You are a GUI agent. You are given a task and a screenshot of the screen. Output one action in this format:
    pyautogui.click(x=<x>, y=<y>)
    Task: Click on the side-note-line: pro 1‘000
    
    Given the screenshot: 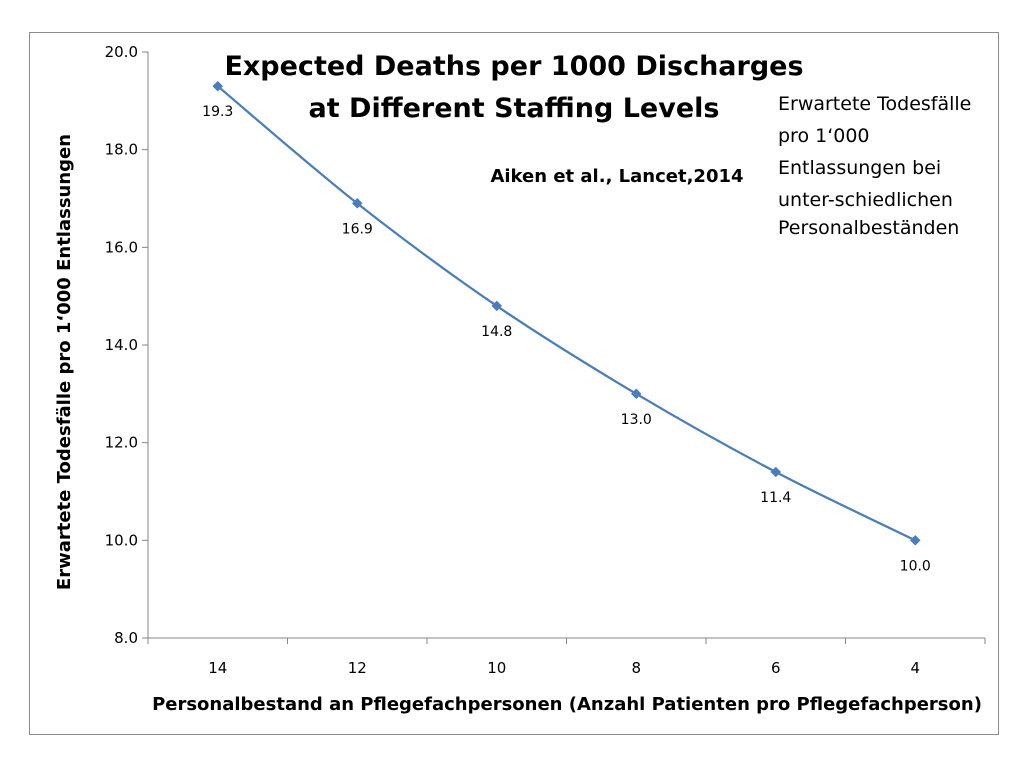 What is the action you would take?
    pyautogui.click(x=824, y=136)
    